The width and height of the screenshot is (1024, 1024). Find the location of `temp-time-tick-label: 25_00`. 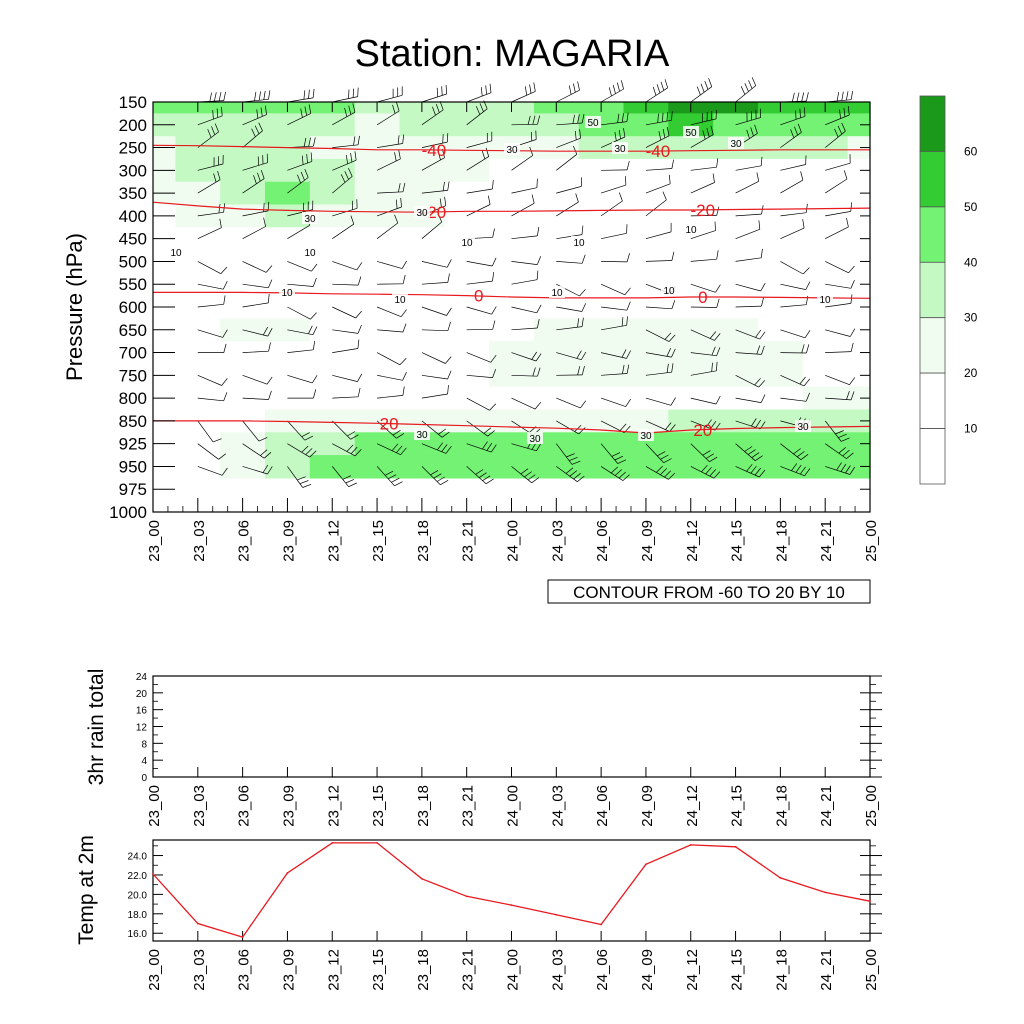

temp-time-tick-label: 25_00 is located at coordinates (871, 970).